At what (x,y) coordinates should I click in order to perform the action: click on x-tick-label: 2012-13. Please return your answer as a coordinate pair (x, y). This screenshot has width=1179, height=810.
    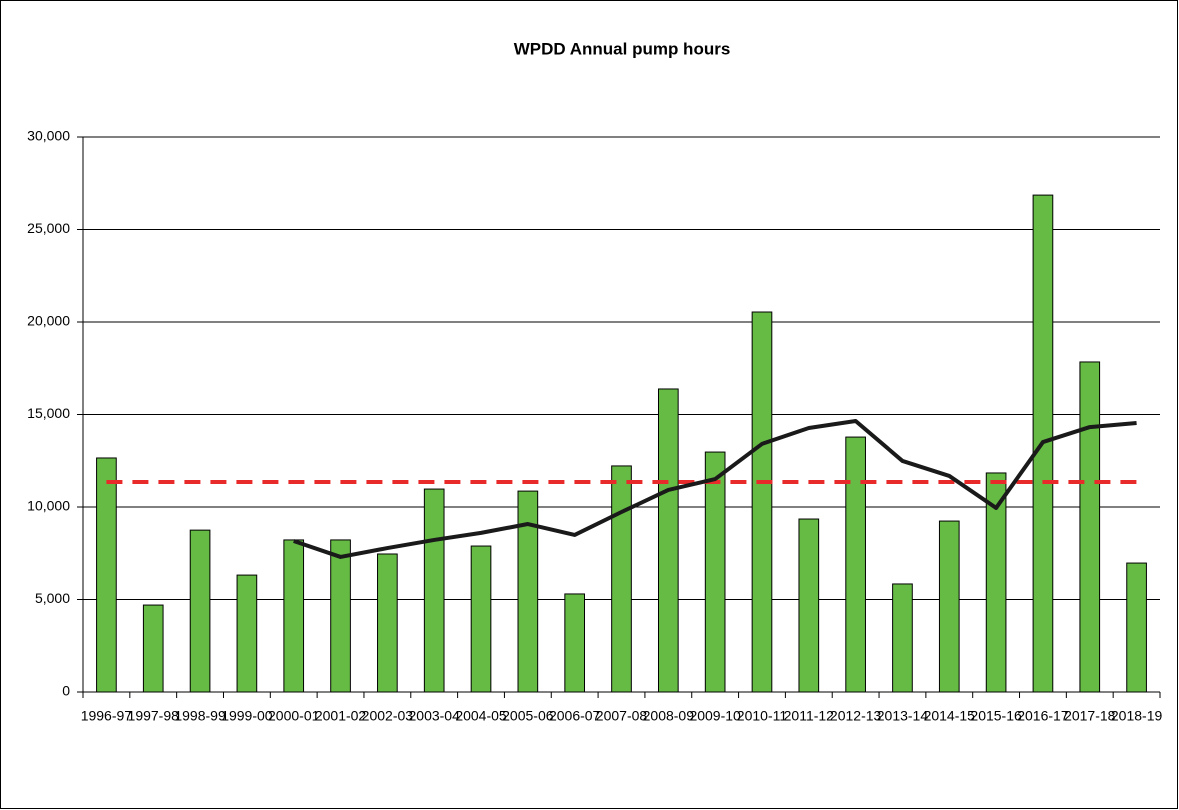
    Looking at the image, I should click on (856, 716).